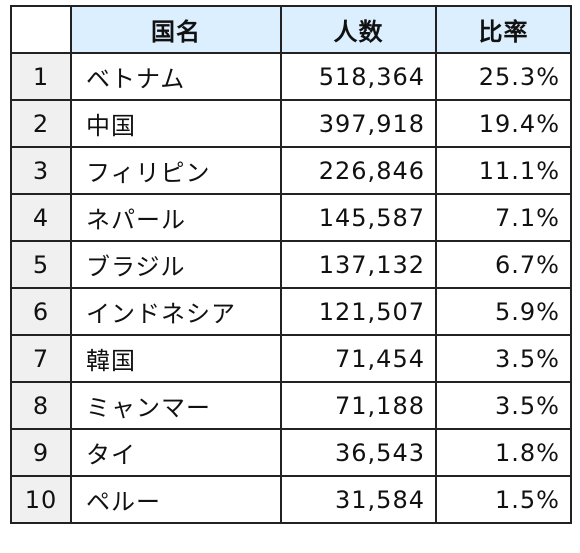 The height and width of the screenshot is (553, 580). Describe the element at coordinates (503, 170) in the screenshot. I see `cell-ratio: 11.1%` at that location.